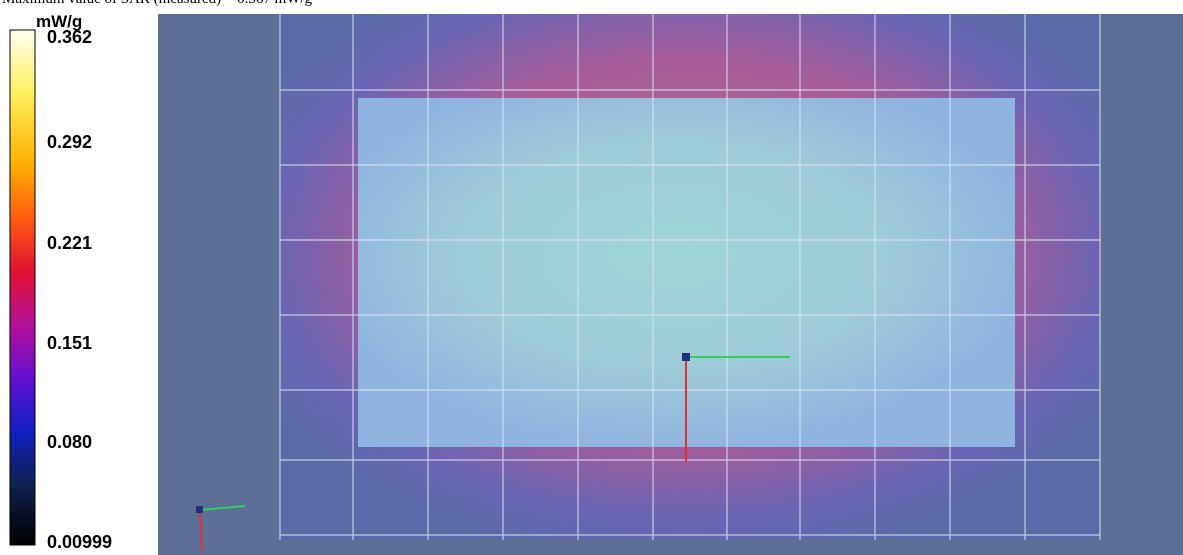  Describe the element at coordinates (70, 142) in the screenshot. I see `colorbar-label: 0.292` at that location.